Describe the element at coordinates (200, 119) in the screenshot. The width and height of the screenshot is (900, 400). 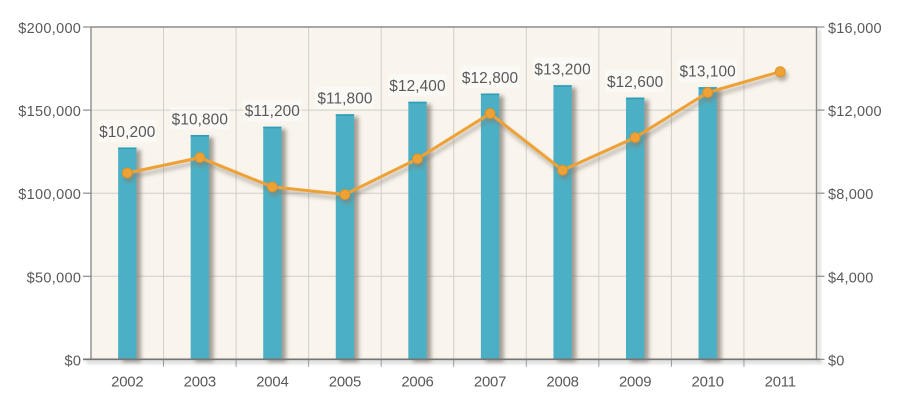
I see `svg-text: $10,800` at that location.